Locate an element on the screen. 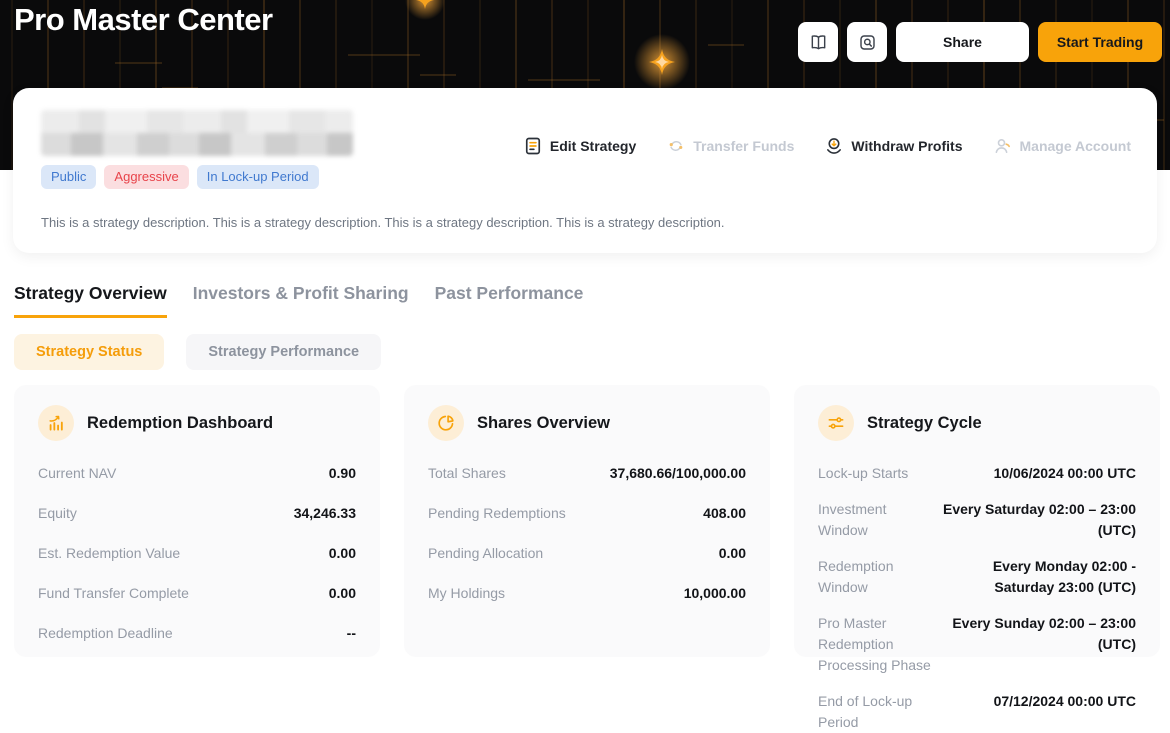 Image resolution: width=1170 pixels, height=733 pixels. row-lock-up-starts: Lock-up Starts 10/06/2024 00:00 UTC is located at coordinates (977, 473).